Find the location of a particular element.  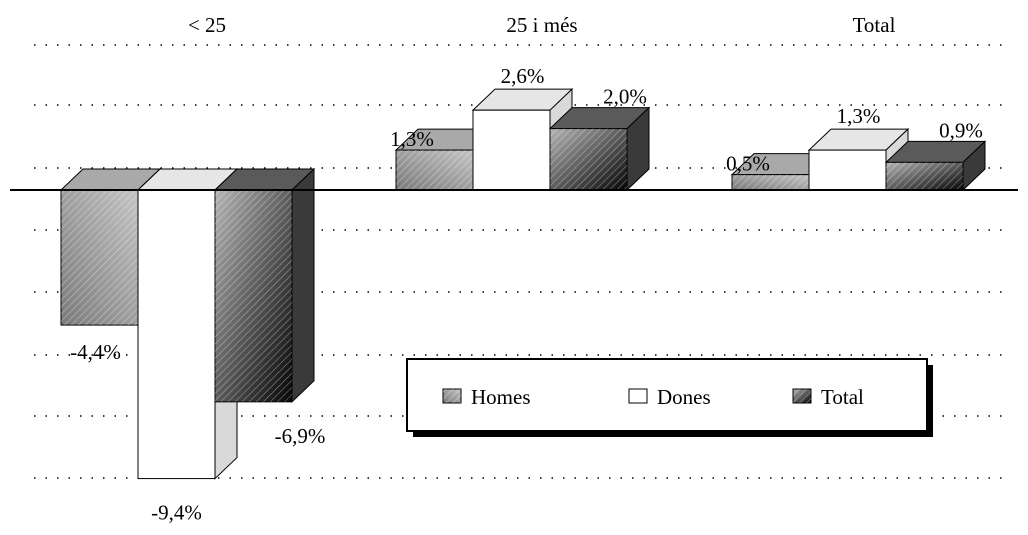

category-label: 25 i més is located at coordinates (541, 25).